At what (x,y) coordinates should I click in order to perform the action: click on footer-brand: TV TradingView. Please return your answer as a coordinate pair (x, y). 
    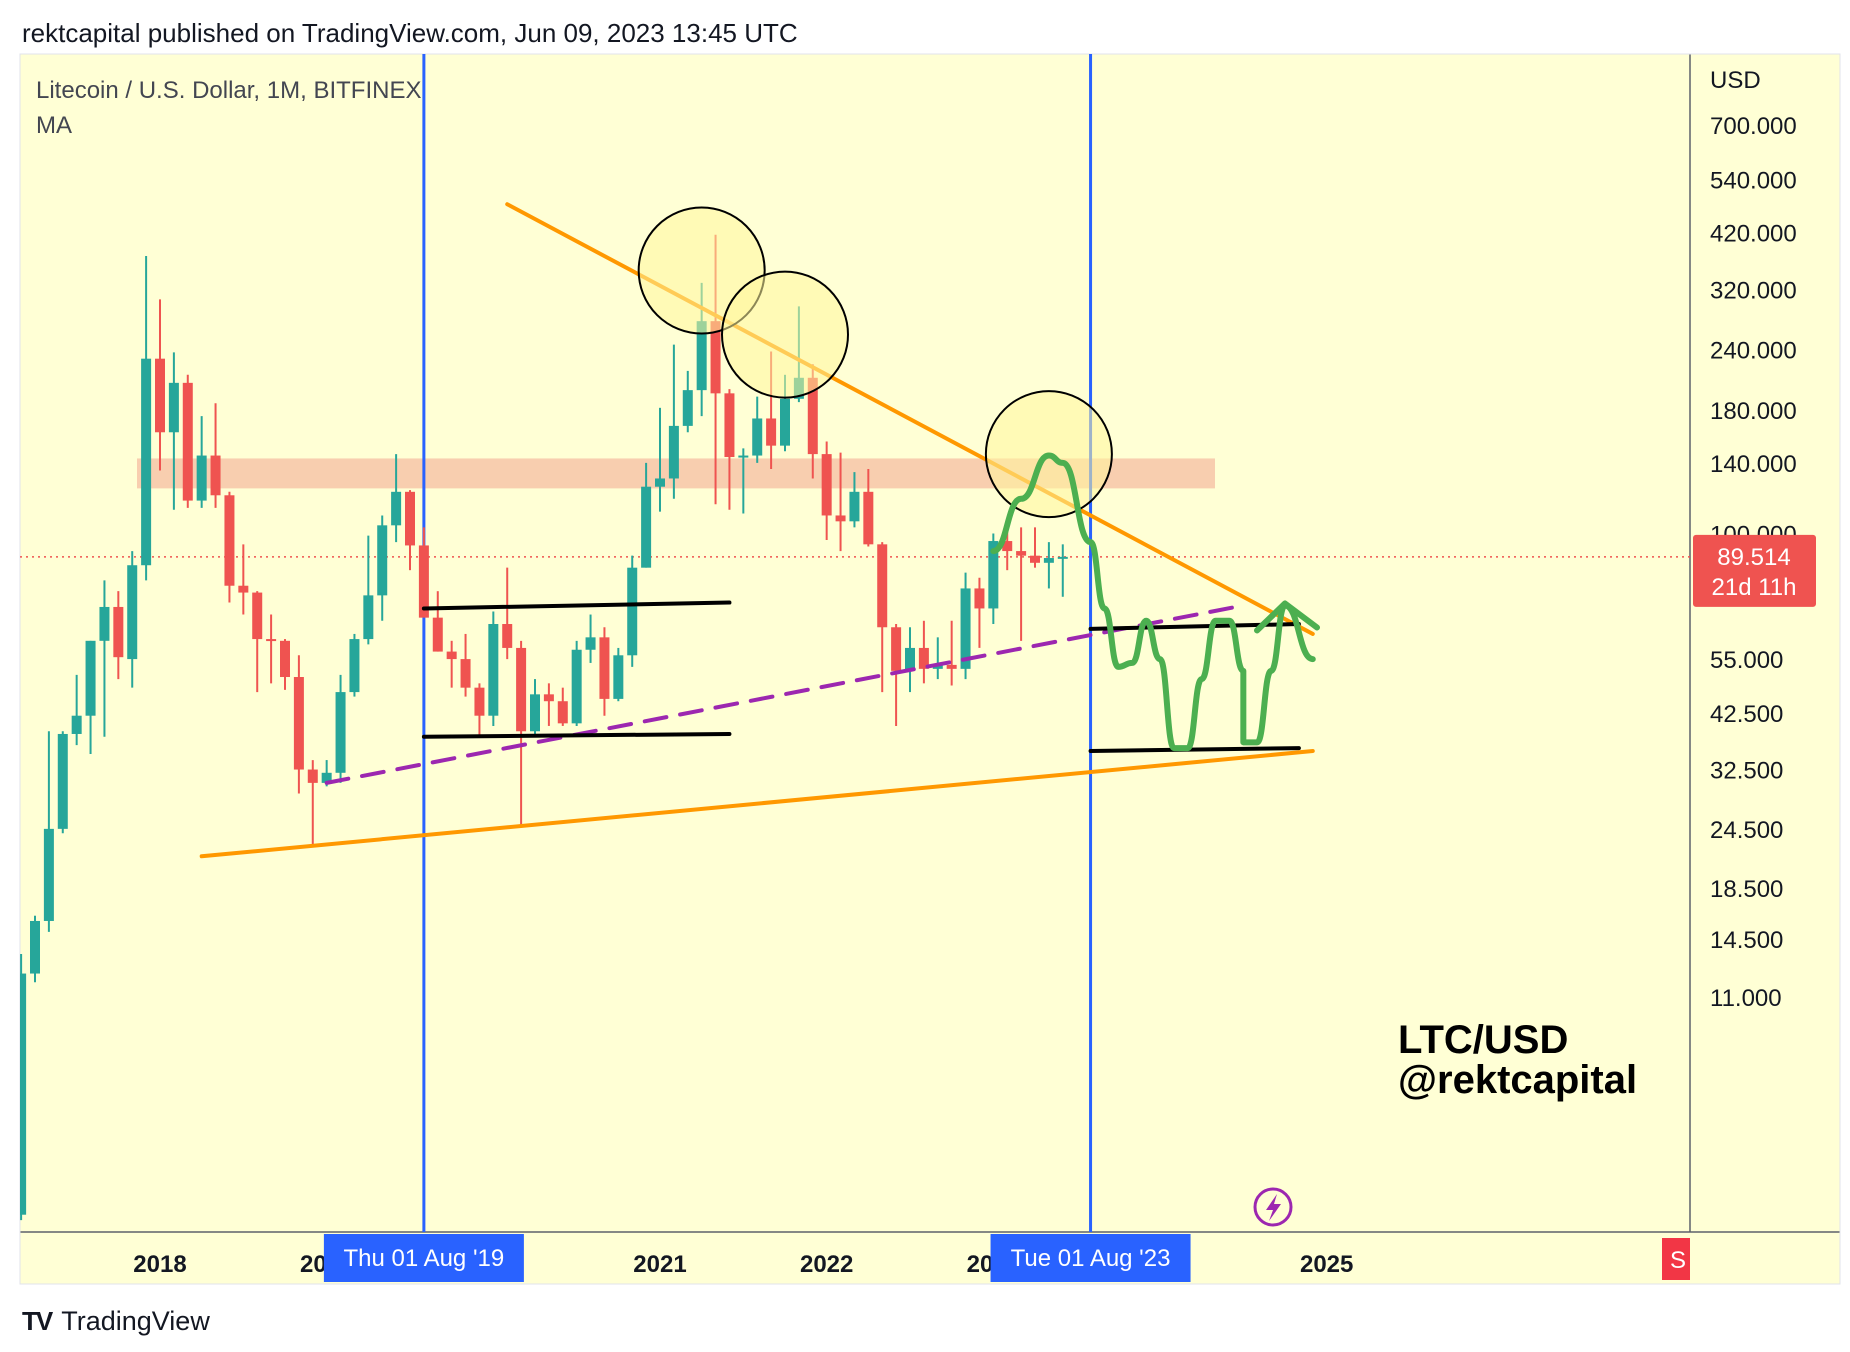
    Looking at the image, I should click on (116, 1321).